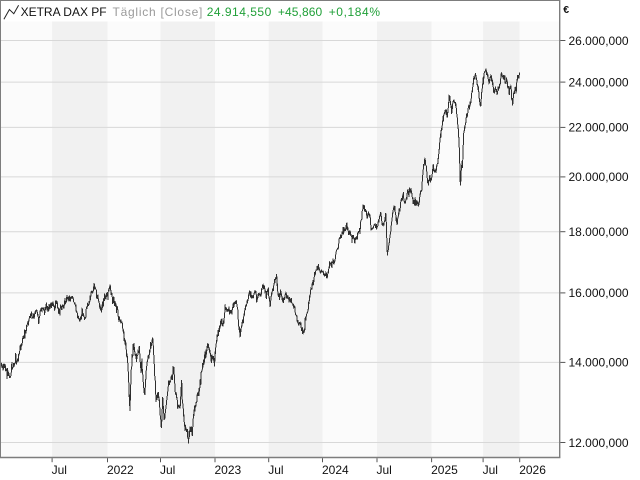 The height and width of the screenshot is (480, 640). I want to click on svg-text: 22.000,000, so click(599, 128).